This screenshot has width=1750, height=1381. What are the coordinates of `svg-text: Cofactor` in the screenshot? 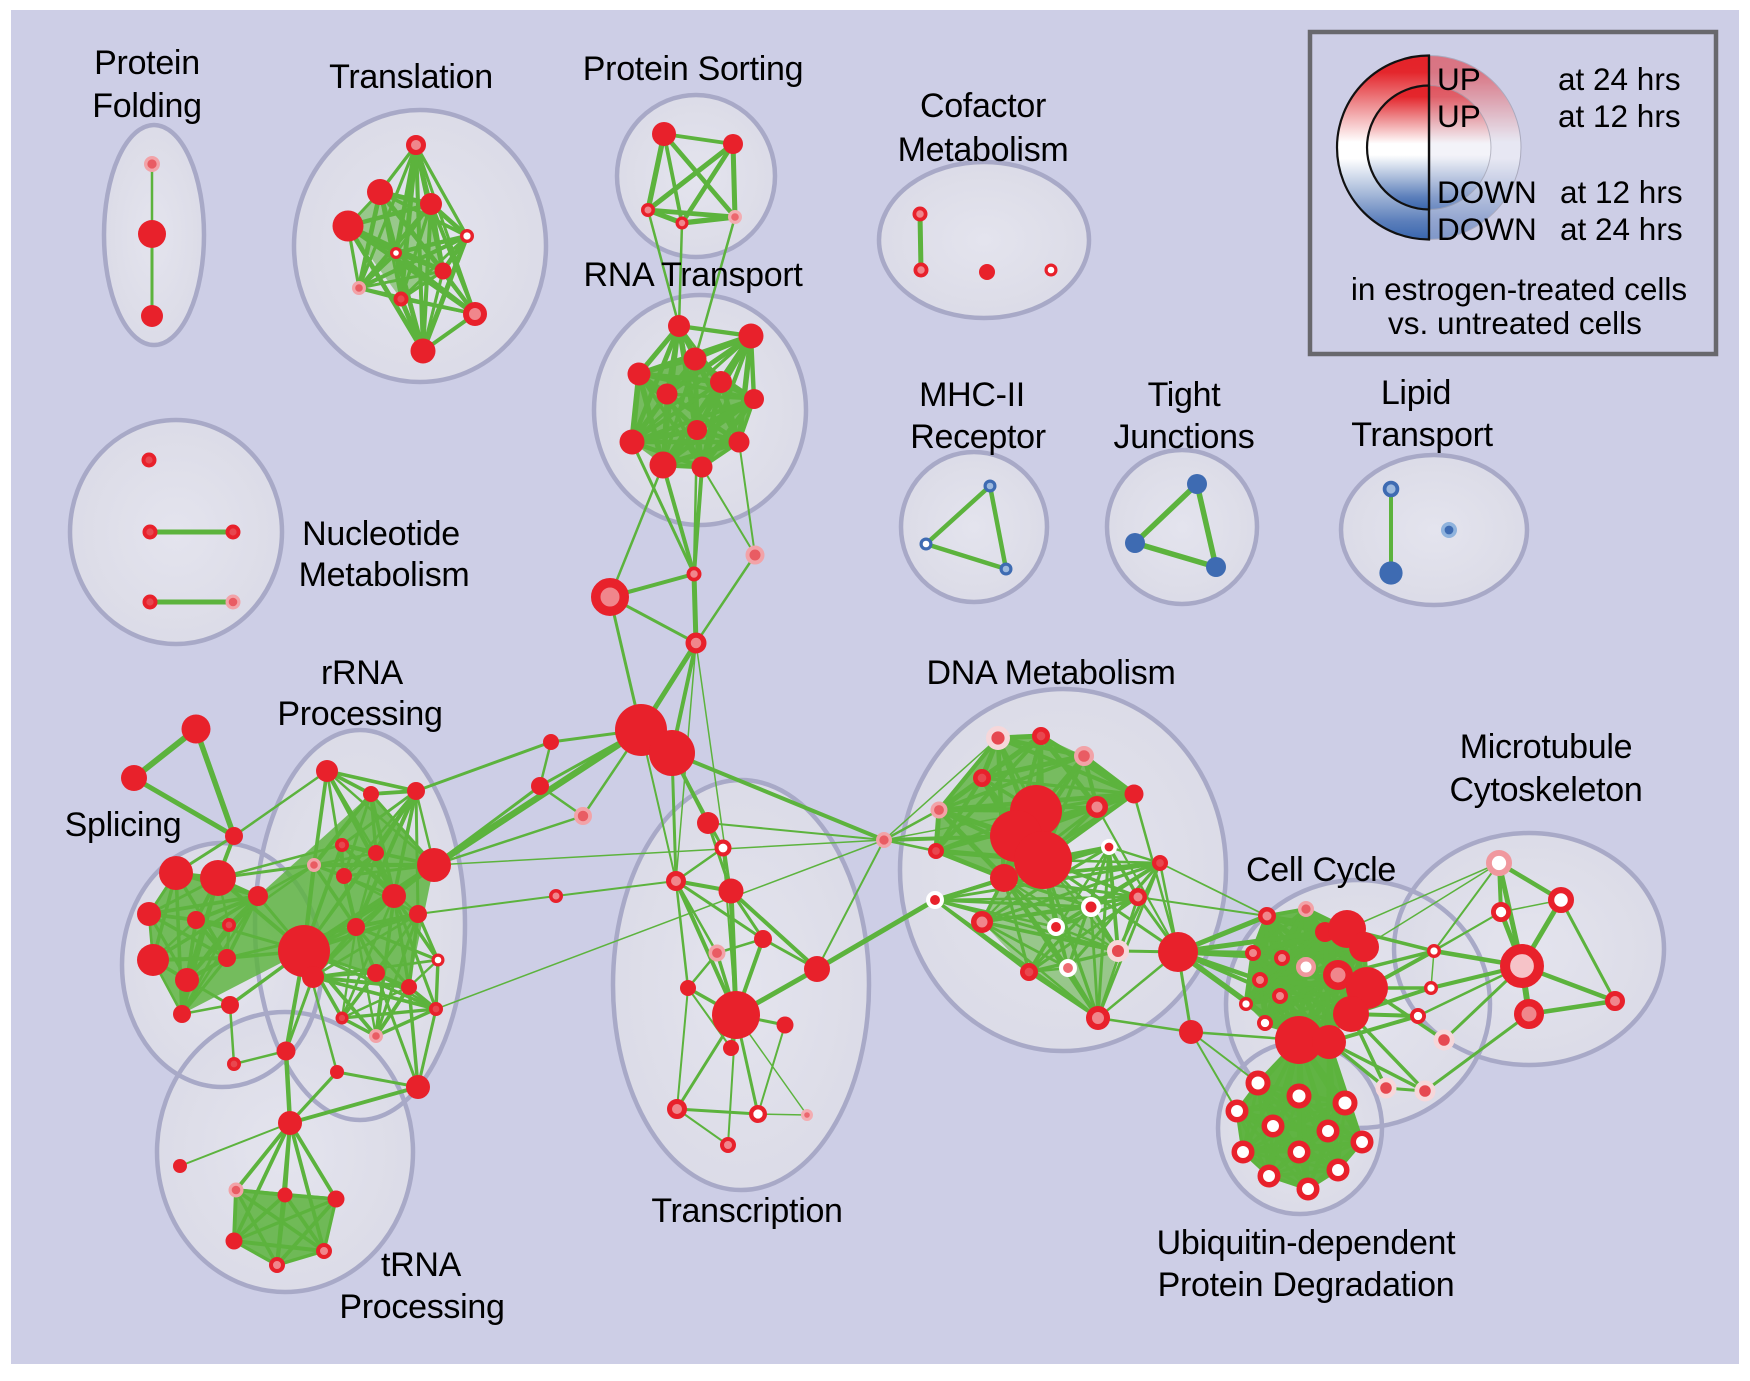 It's located at (983, 106).